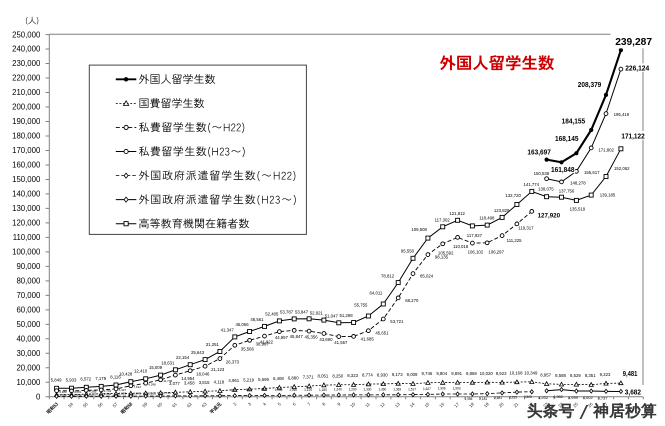 The width and height of the screenshot is (665, 426). Describe the element at coordinates (26, 208) in the screenshot. I see `svg-text: 130,000` at that location.